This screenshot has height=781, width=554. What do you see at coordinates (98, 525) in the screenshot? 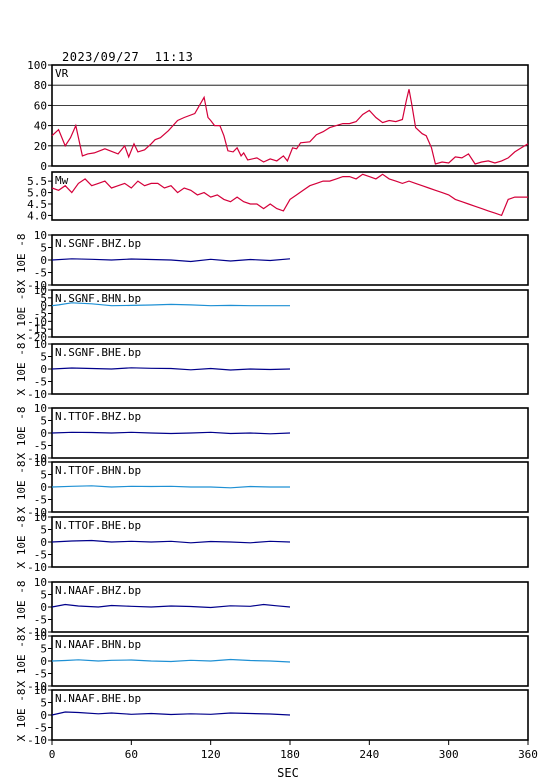
I see `series-label-n-ttof-bhe-bp: N.TTOF.BHE.bp` at bounding box center [98, 525].